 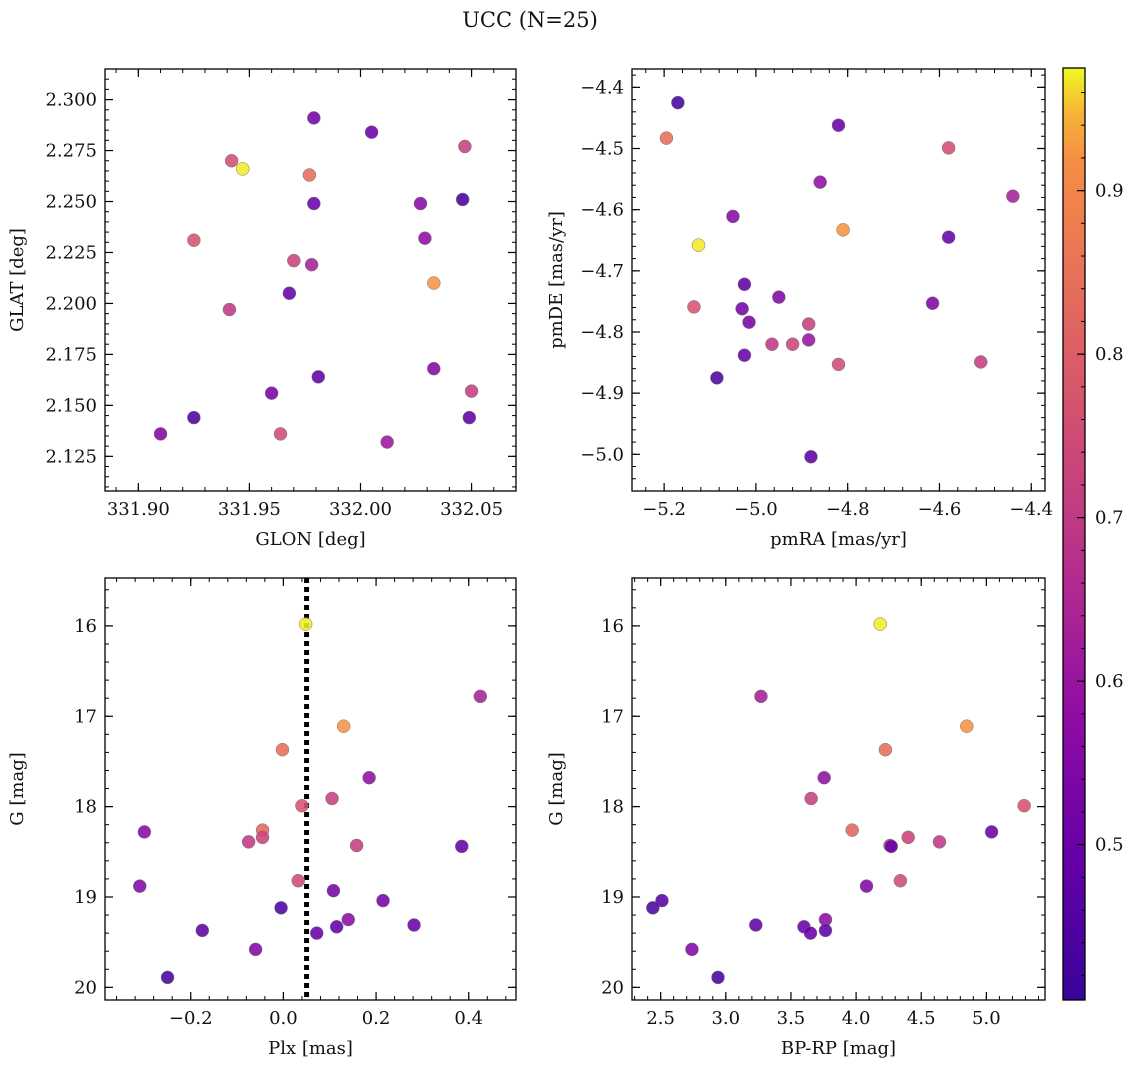 What do you see at coordinates (612, 626) in the screenshot?
I see `y-tick-label: 16` at bounding box center [612, 626].